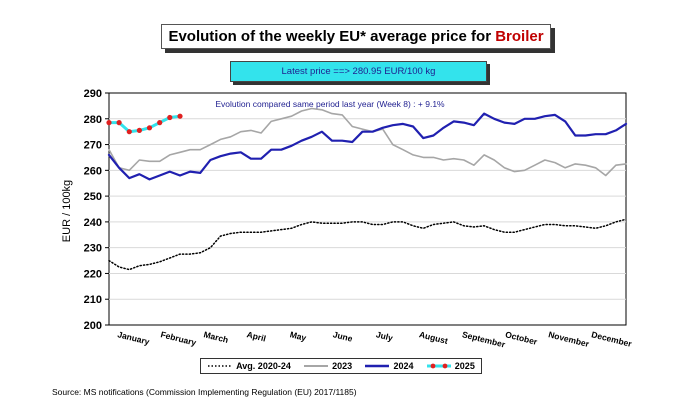 Image resolution: width=680 pixels, height=419 pixels. Describe the element at coordinates (521, 338) in the screenshot. I see `x-tick-label: October` at that location.